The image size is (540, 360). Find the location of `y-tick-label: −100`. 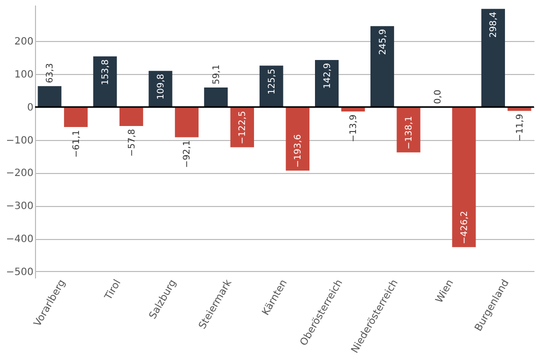

y-tick-label: −100 is located at coordinates (20, 140).